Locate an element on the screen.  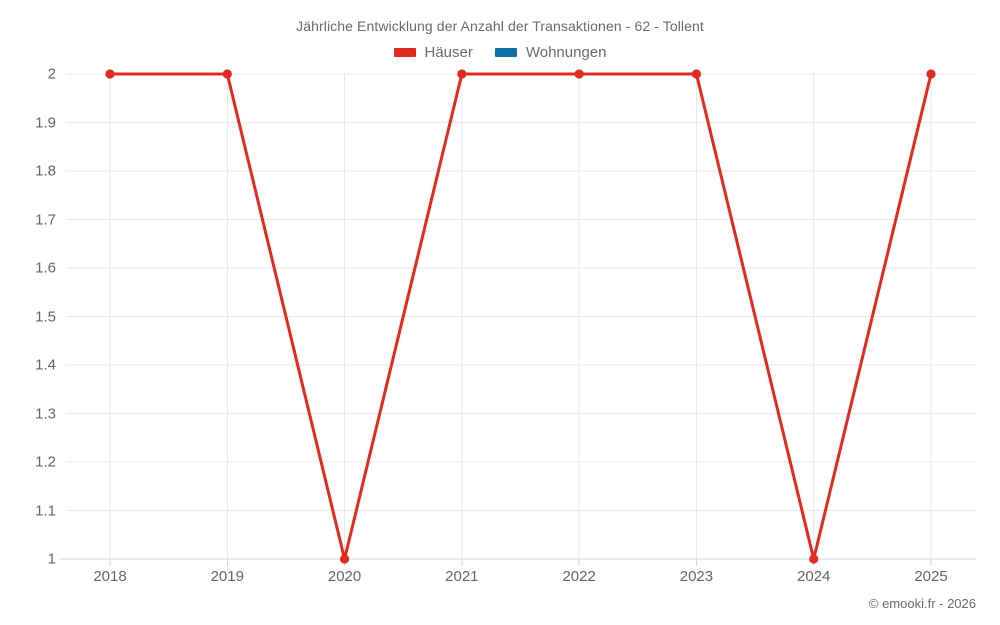
y-tick-label: 1.1 is located at coordinates (45, 510).